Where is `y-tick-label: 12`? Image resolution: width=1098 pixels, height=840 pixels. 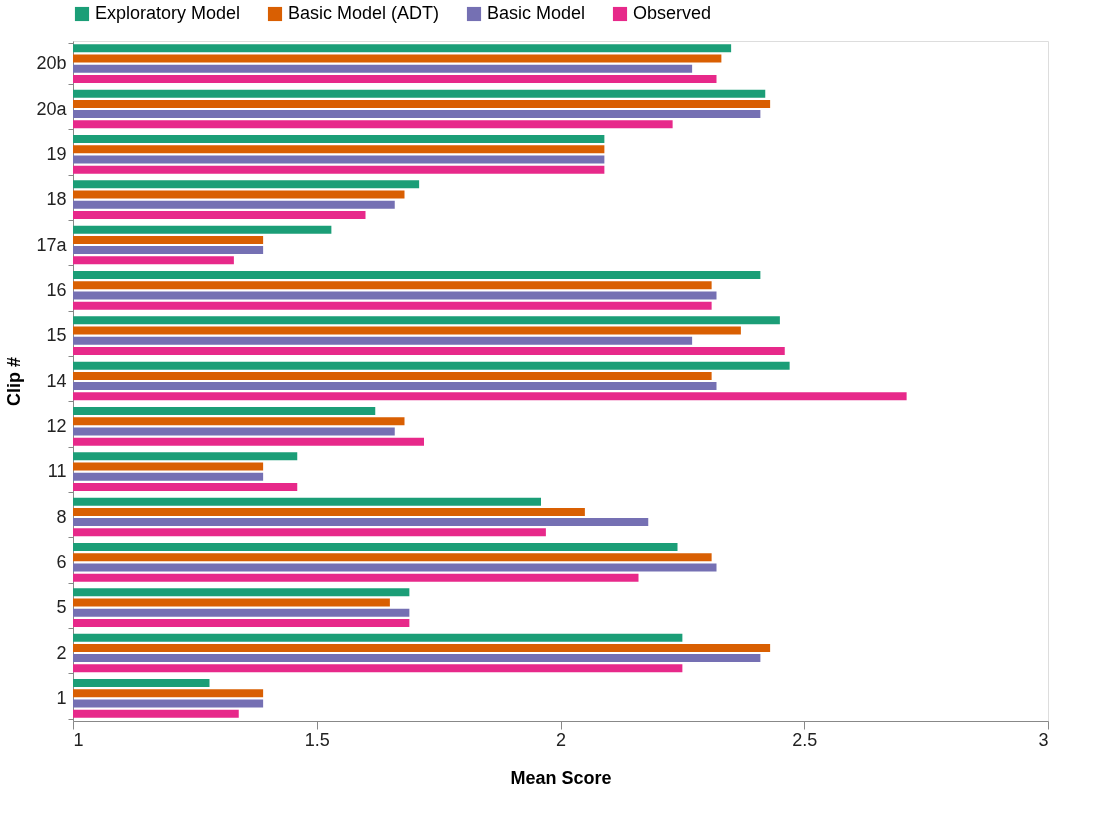
y-tick-label: 12 is located at coordinates (56, 425).